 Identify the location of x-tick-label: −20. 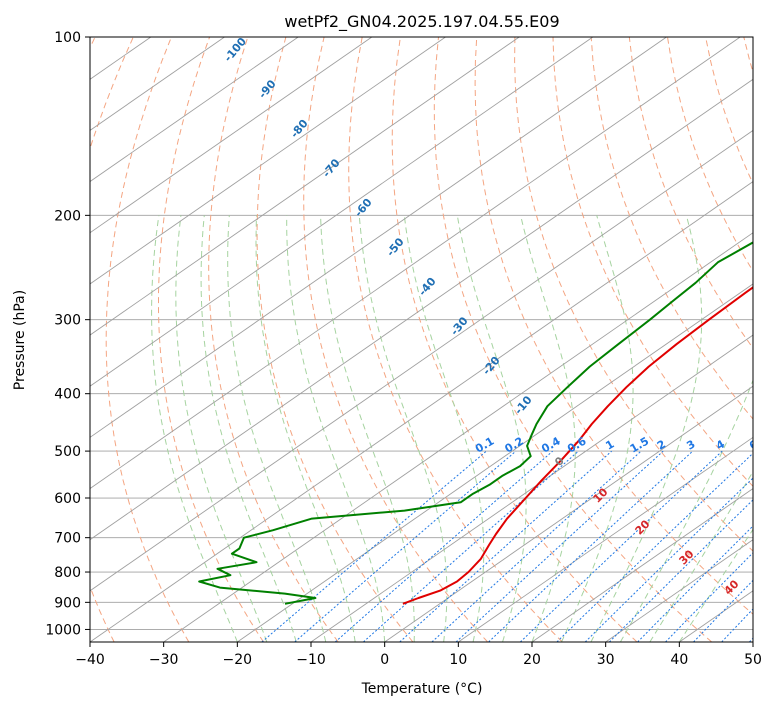
(238, 660).